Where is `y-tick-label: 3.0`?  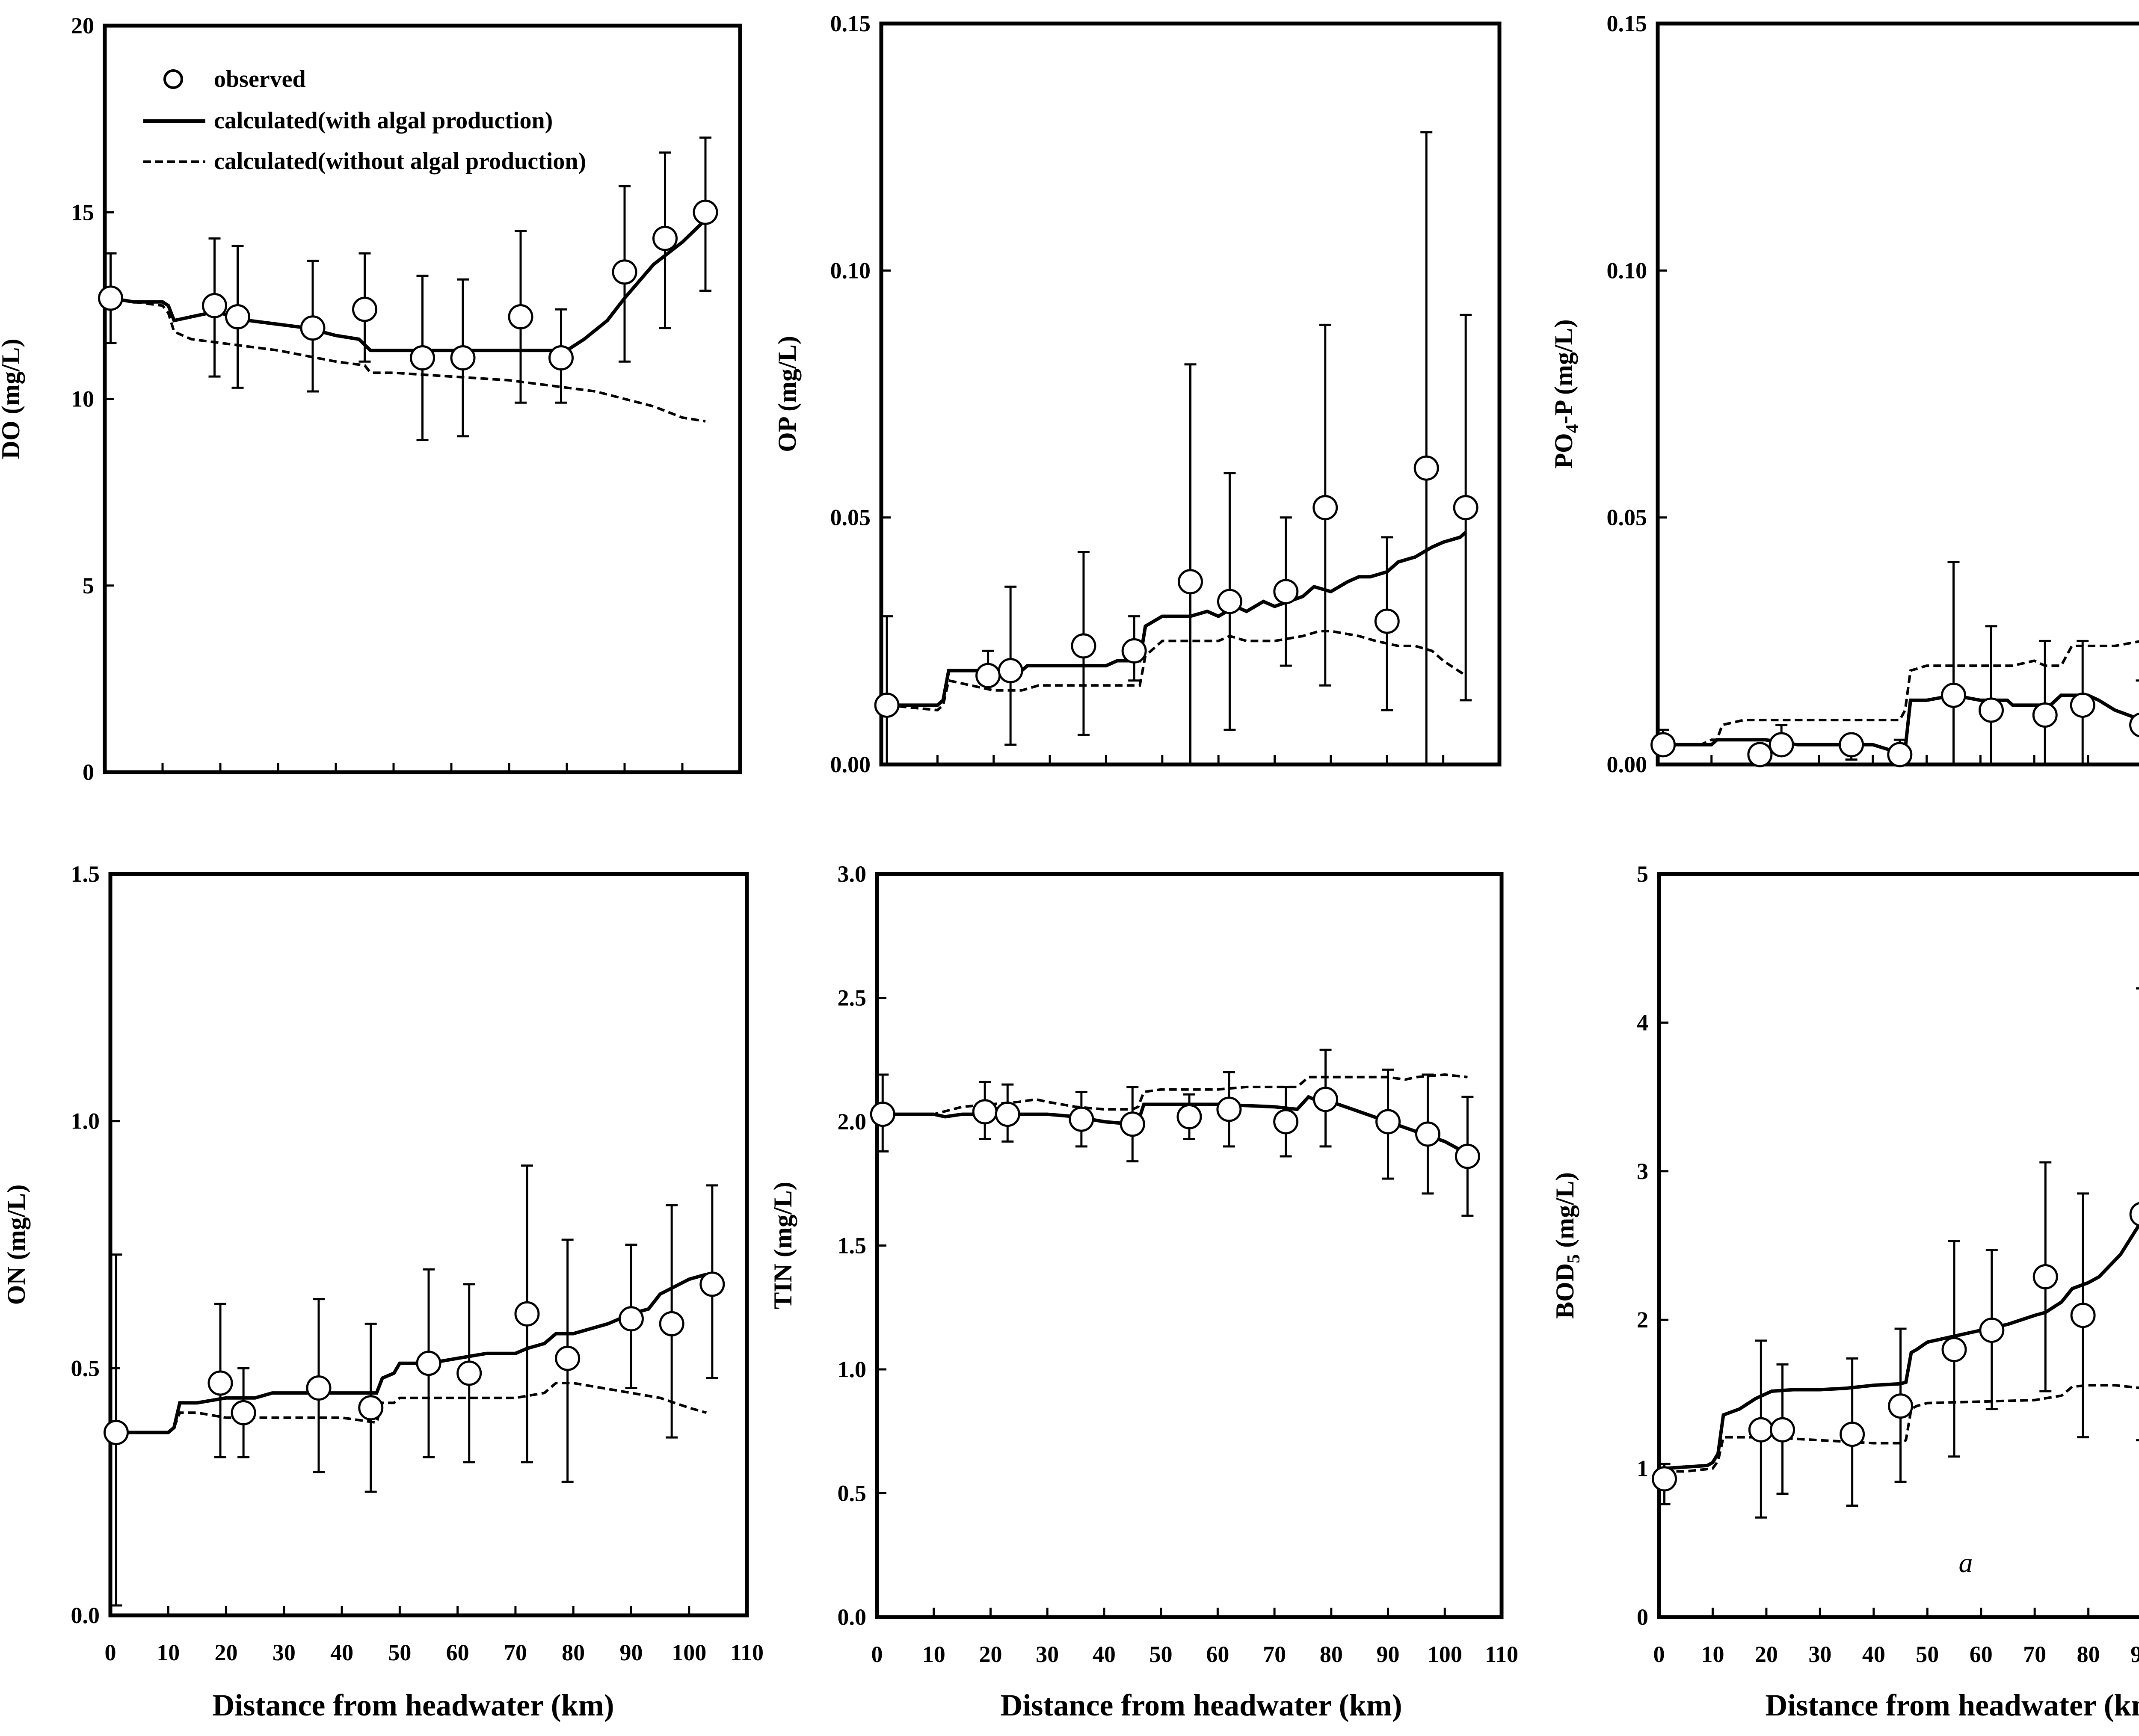 y-tick-label: 3.0 is located at coordinates (852, 874).